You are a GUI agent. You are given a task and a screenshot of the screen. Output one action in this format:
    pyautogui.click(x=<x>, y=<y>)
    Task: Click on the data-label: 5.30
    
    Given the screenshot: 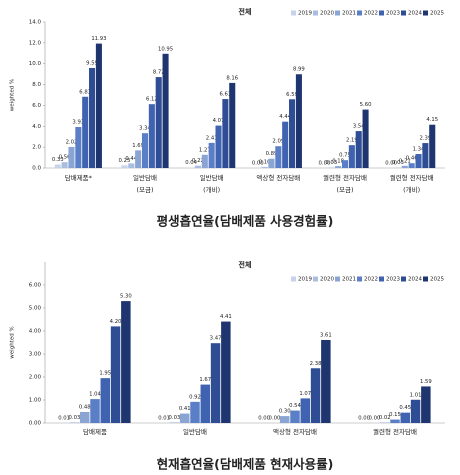 What is the action you would take?
    pyautogui.click(x=126, y=297)
    